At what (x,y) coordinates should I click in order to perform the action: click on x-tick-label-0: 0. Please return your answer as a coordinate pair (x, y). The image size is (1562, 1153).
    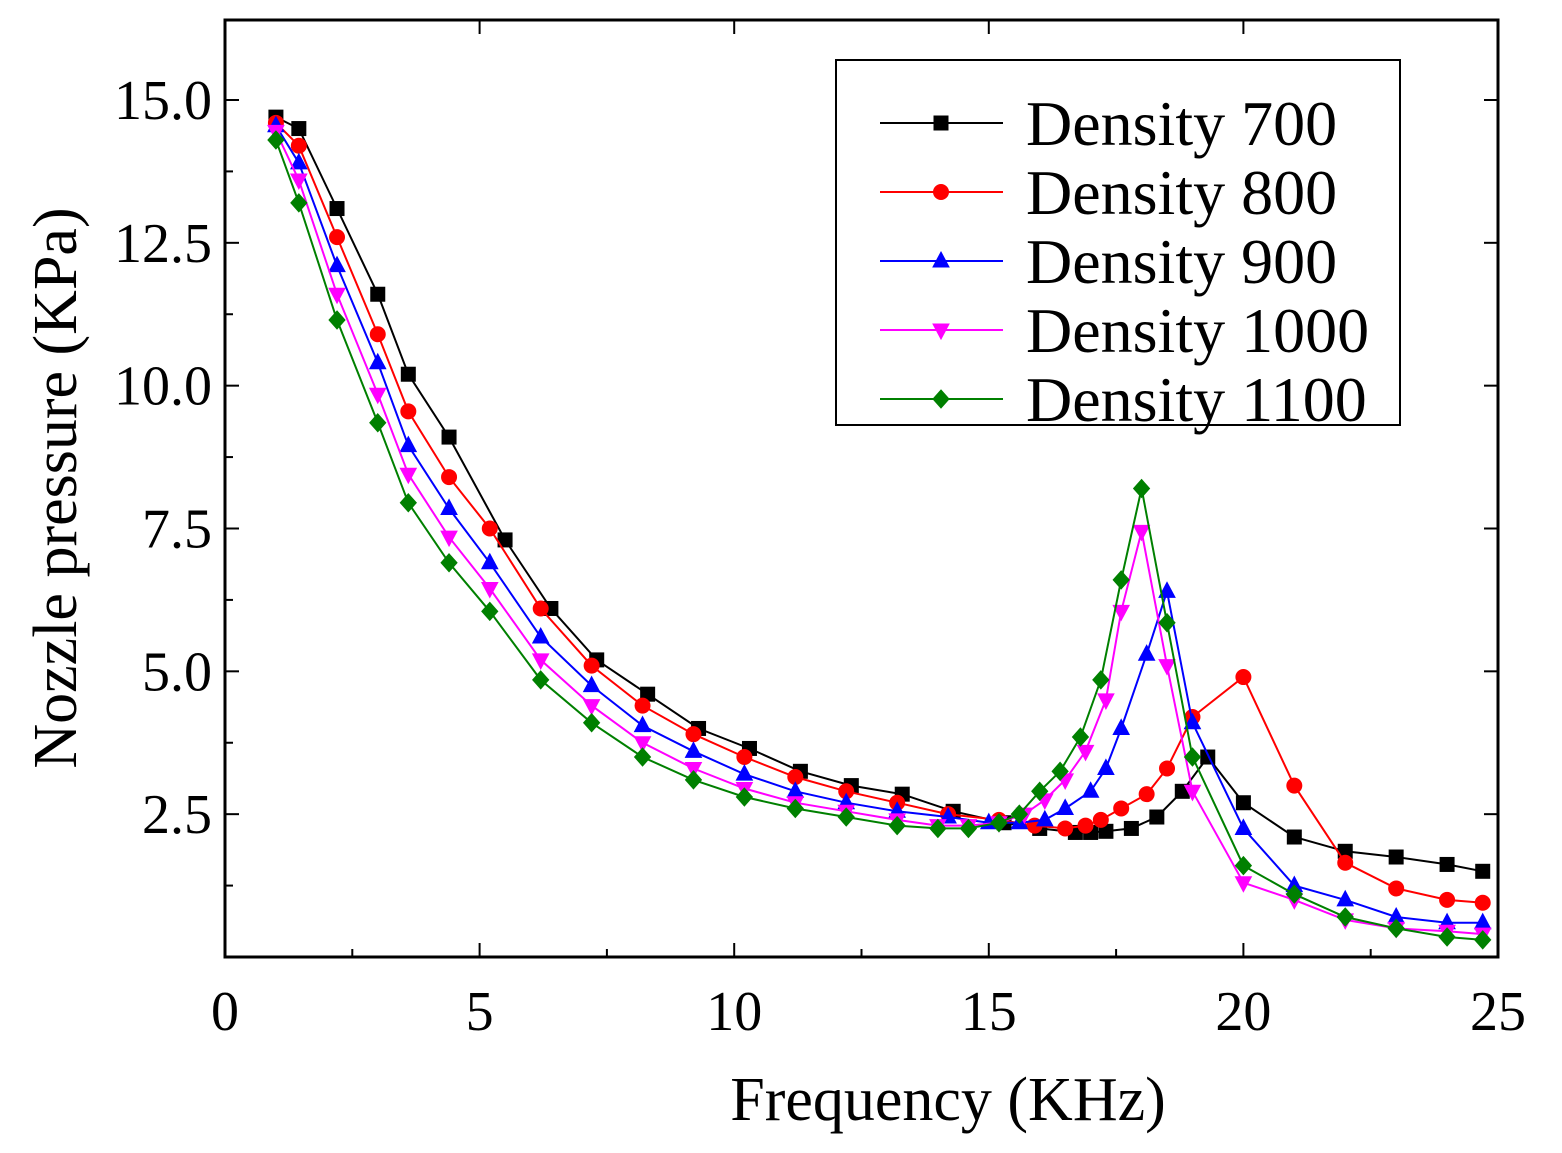
    Looking at the image, I should click on (225, 1012).